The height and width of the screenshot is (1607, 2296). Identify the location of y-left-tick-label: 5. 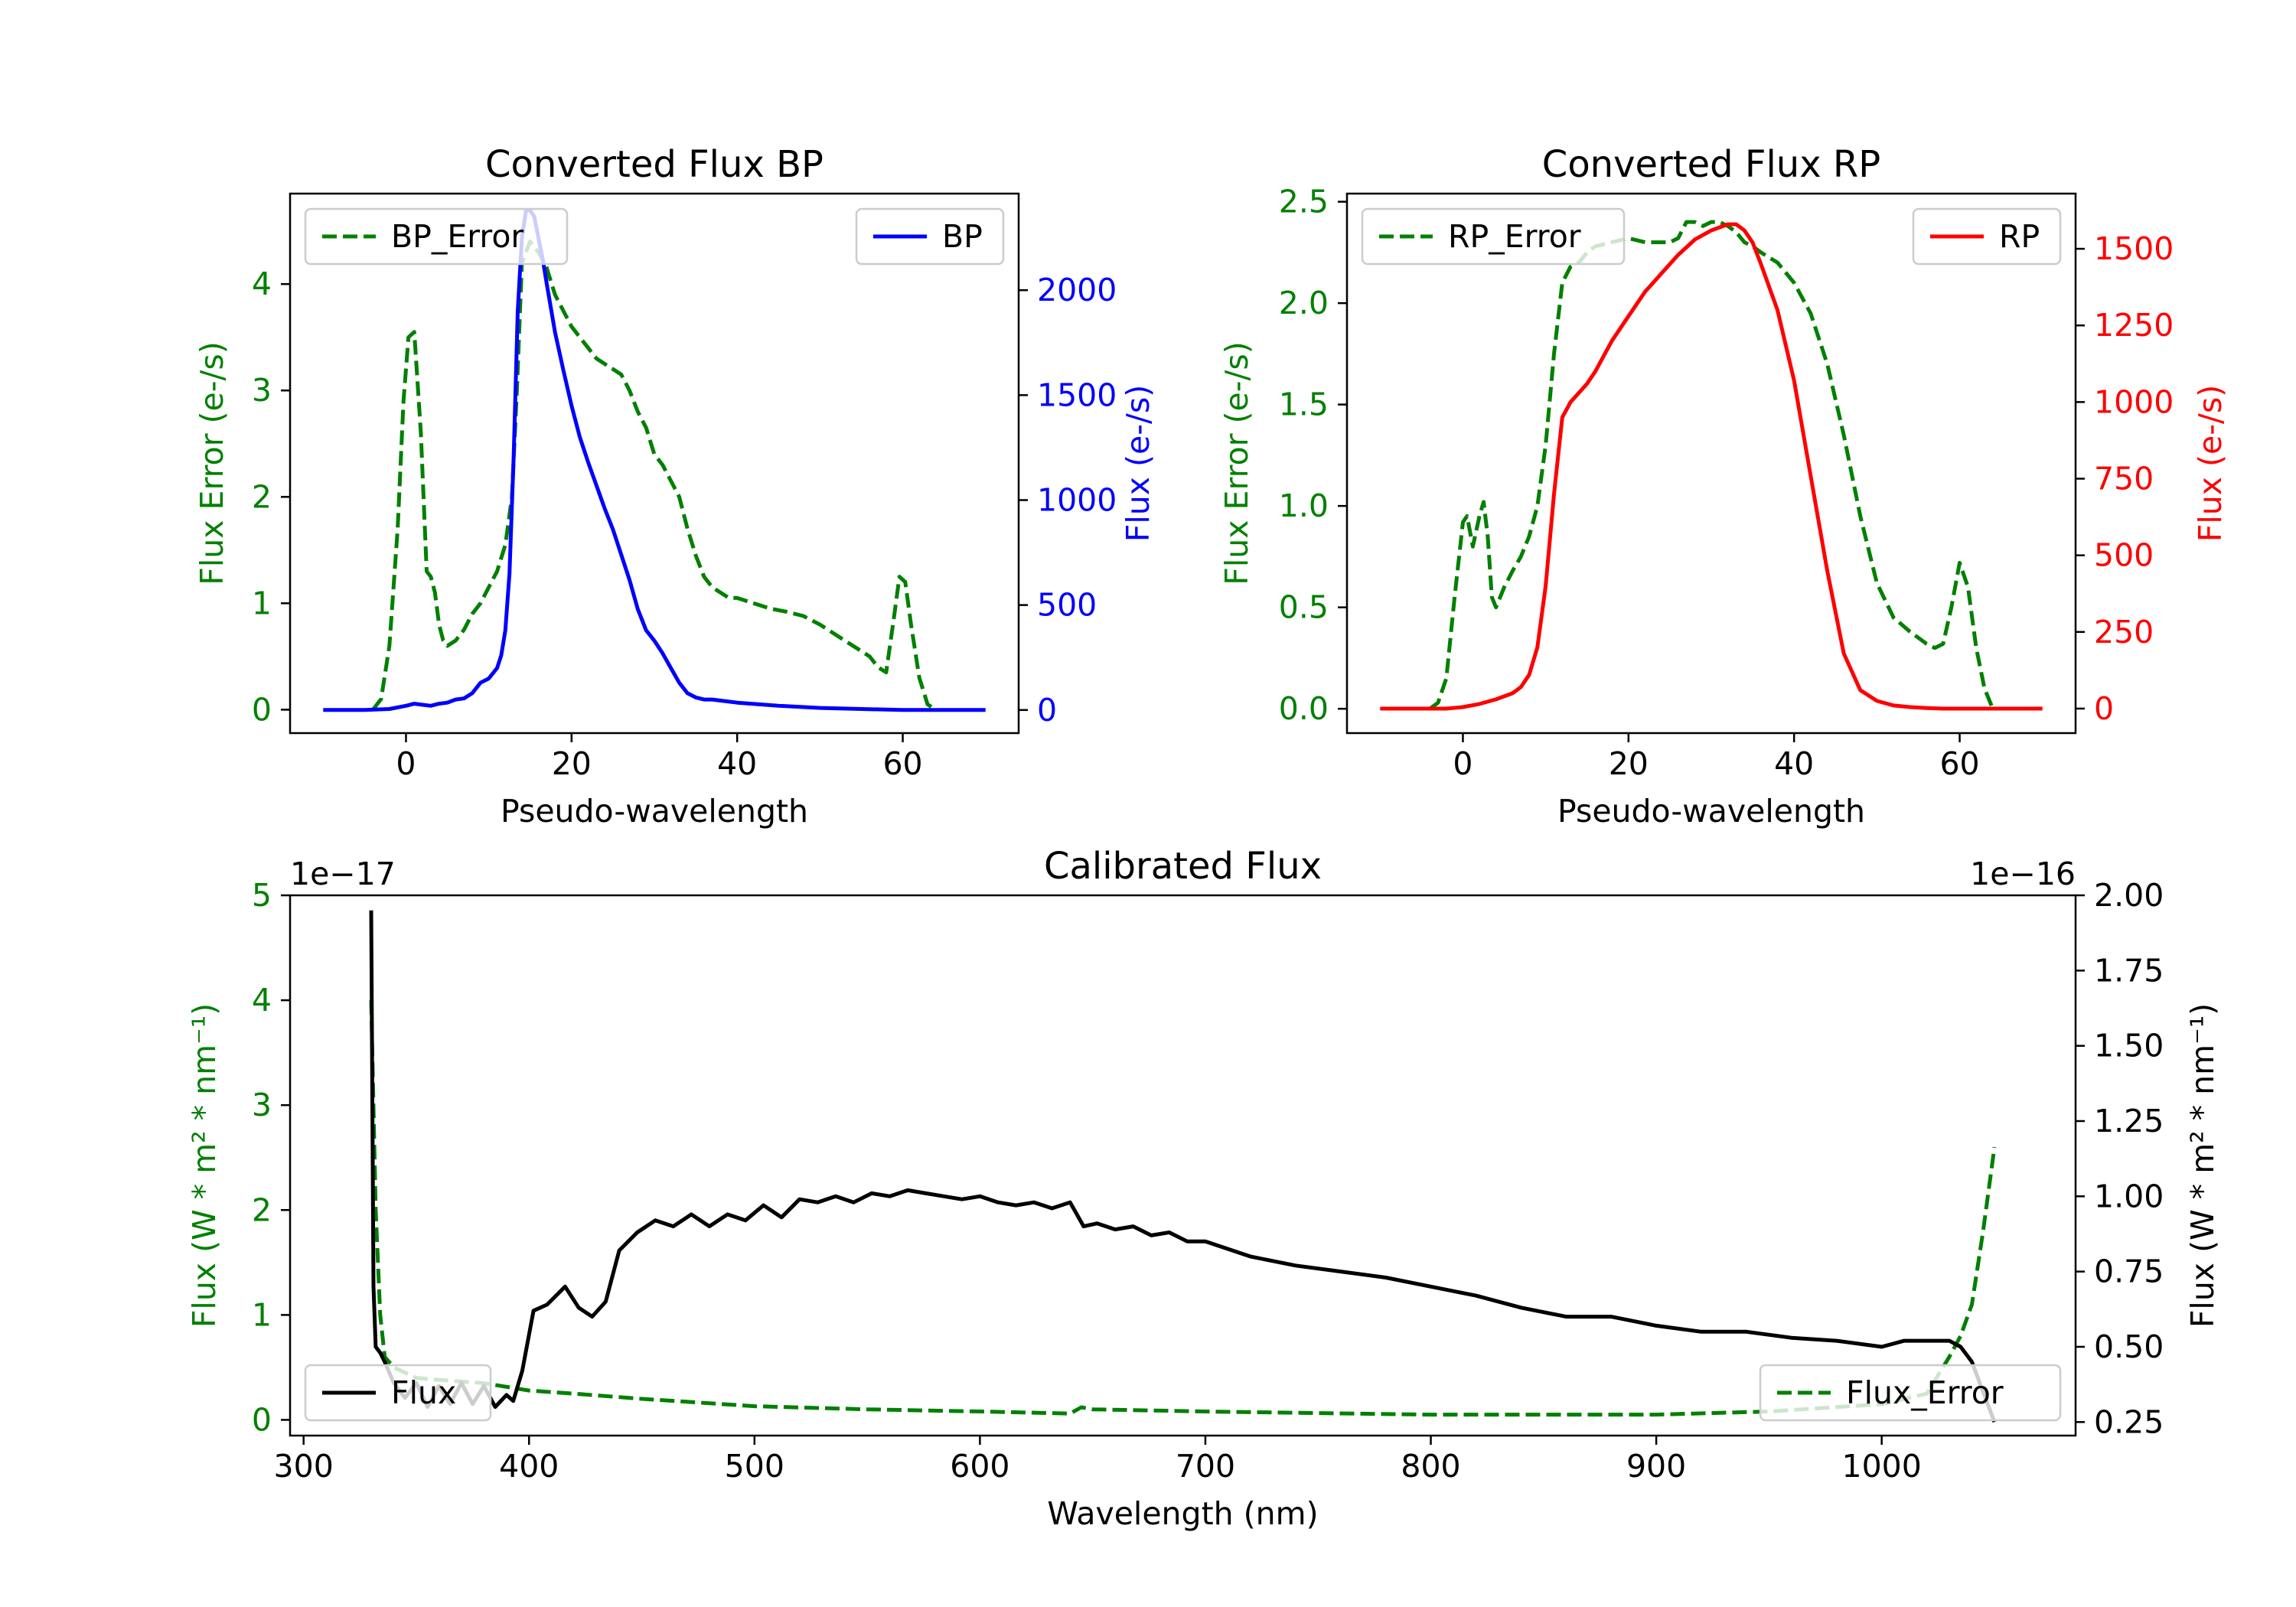
(262, 896).